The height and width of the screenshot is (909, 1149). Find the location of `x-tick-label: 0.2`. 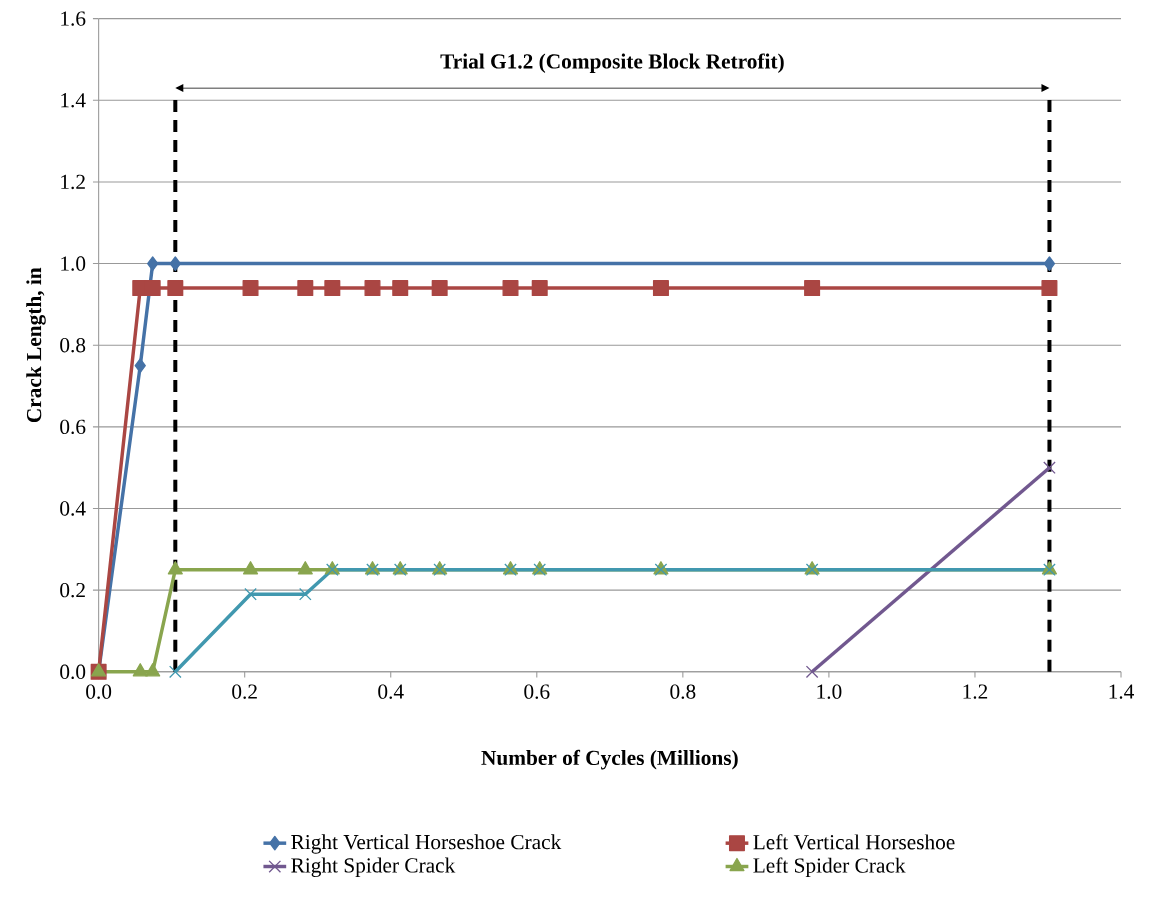

x-tick-label: 0.2 is located at coordinates (244, 691).